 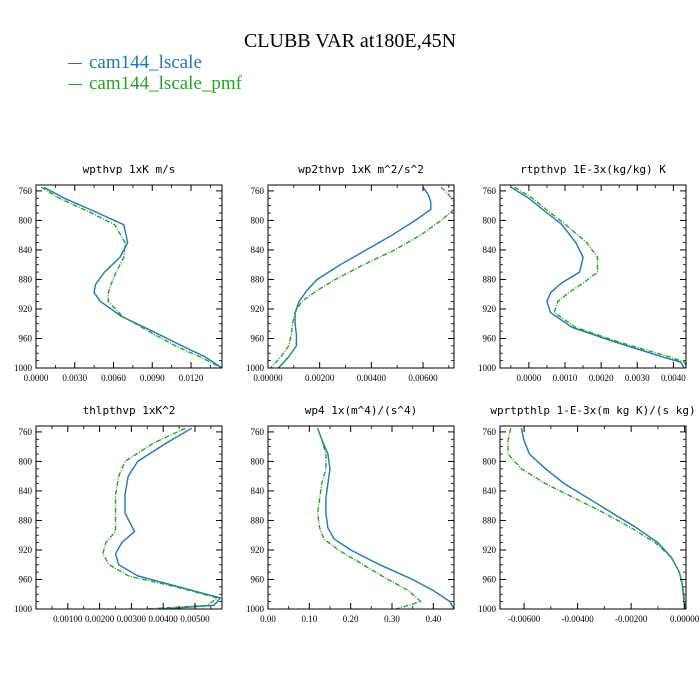 What do you see at coordinates (565, 378) in the screenshot?
I see `x-tick-label: 0.0010` at bounding box center [565, 378].